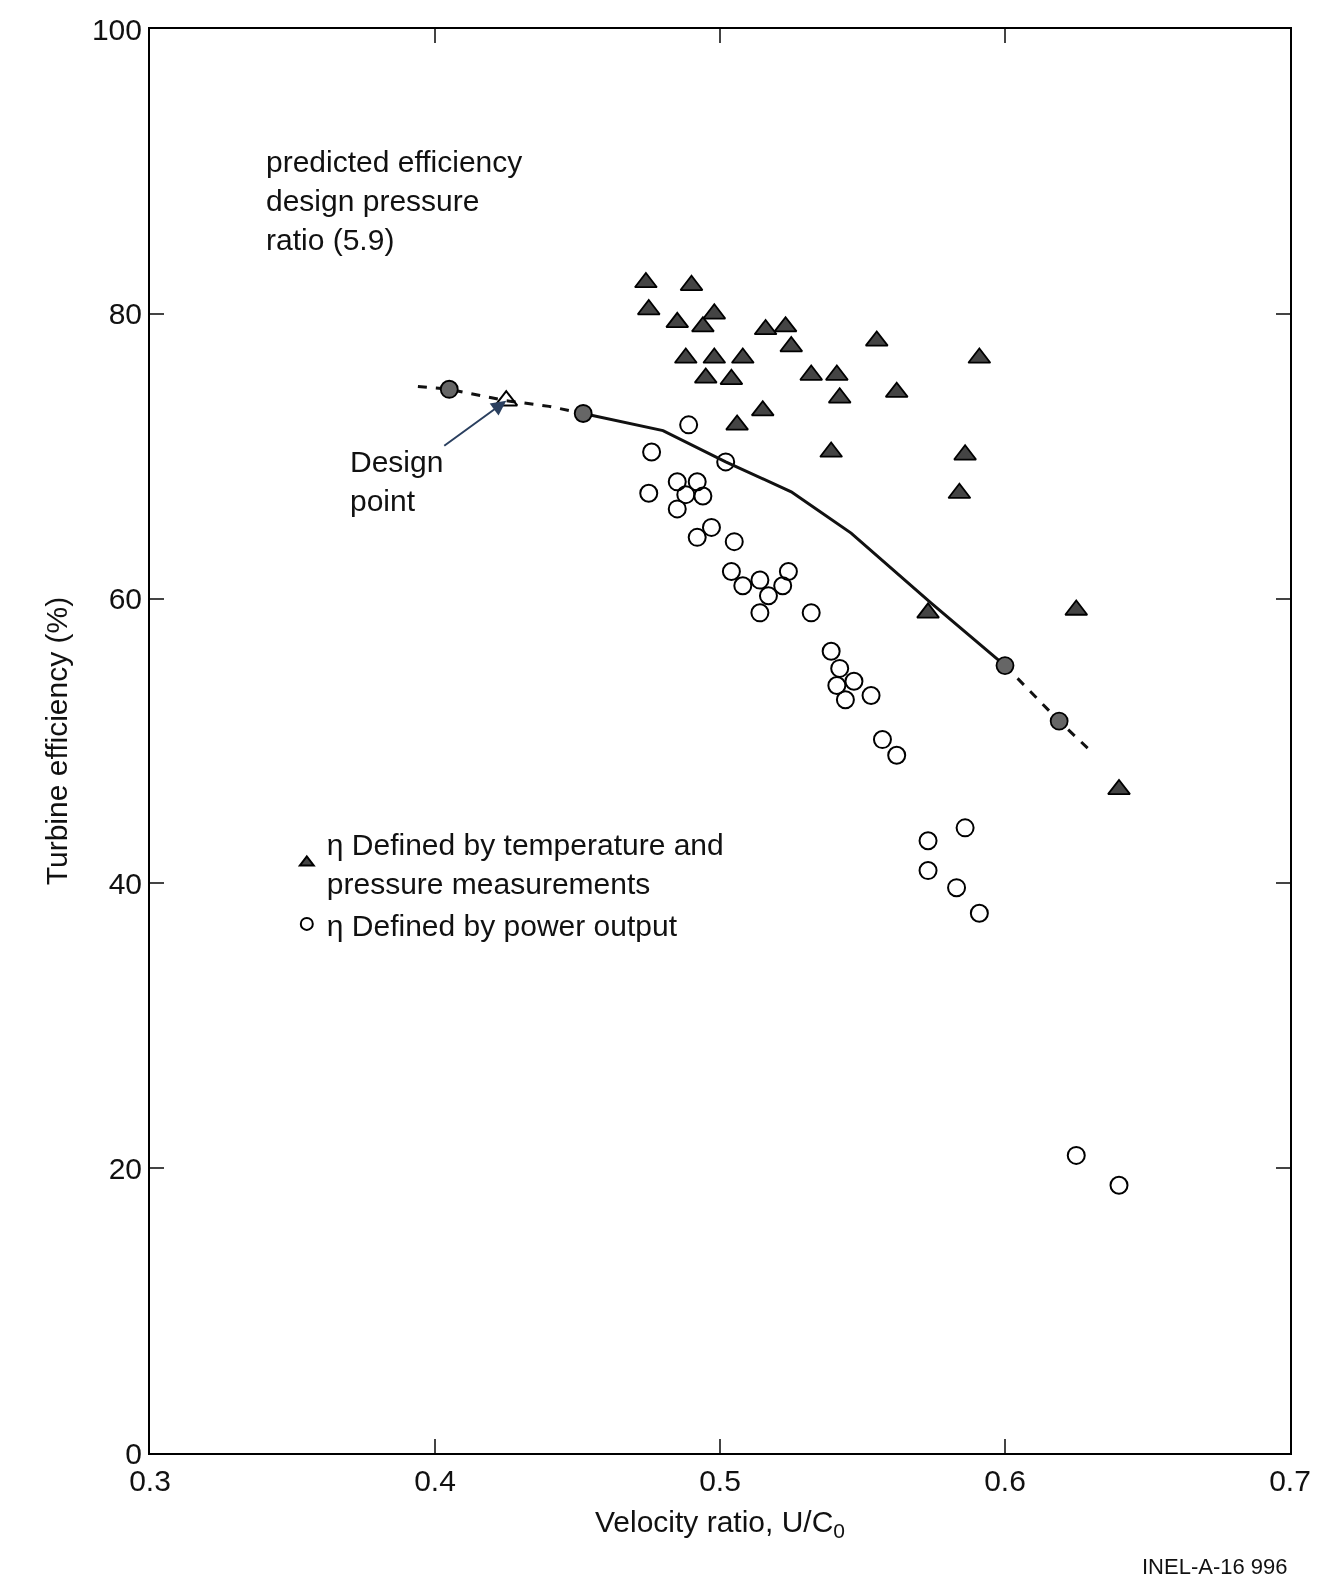 The width and height of the screenshot is (1340, 1593). What do you see at coordinates (720, 1480) in the screenshot?
I see `x-tick-label: 0.5` at bounding box center [720, 1480].